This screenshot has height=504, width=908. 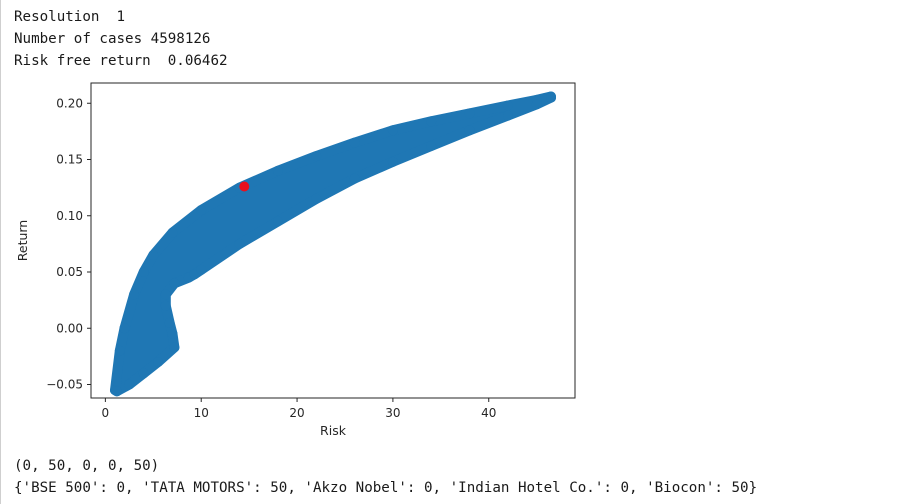 I want to click on y-axis-label: Return, so click(x=22, y=240).